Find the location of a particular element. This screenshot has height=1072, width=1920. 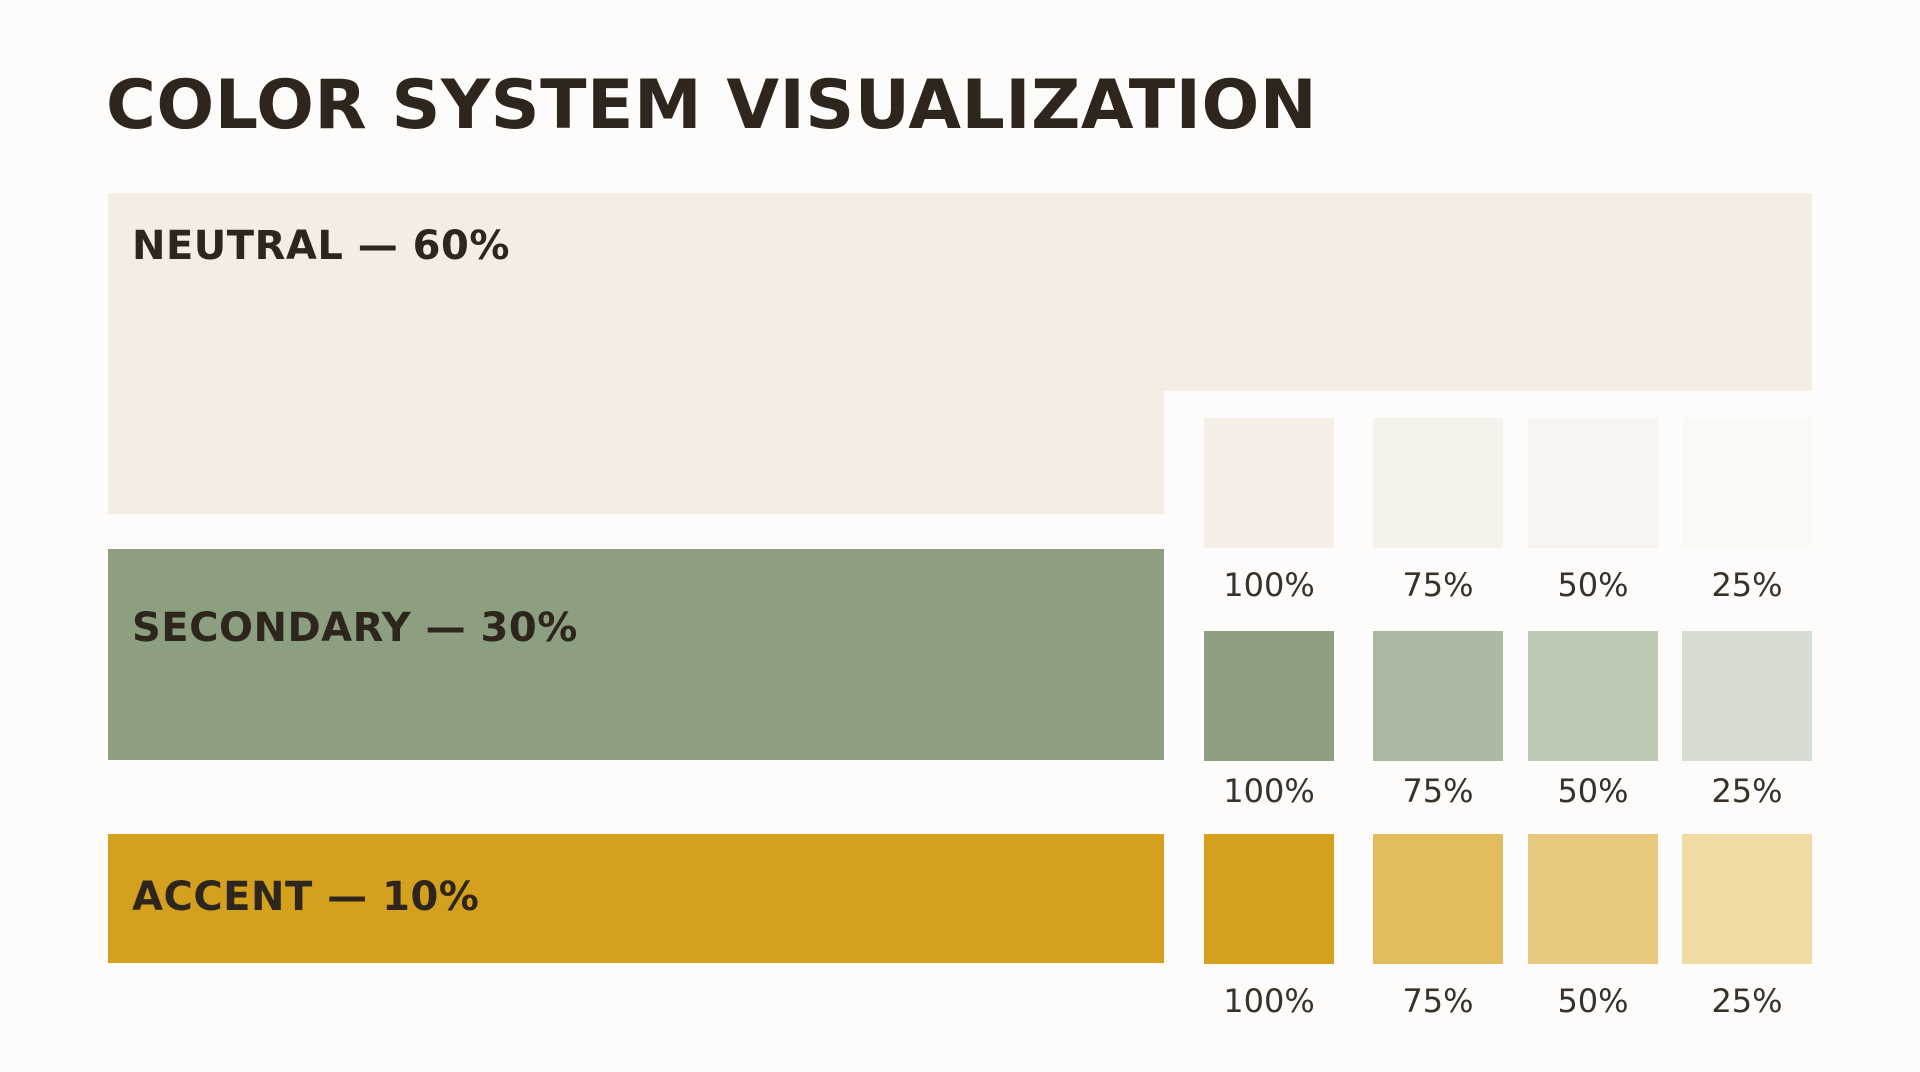

accent-band: ACCENT — 10% is located at coordinates (636, 898).